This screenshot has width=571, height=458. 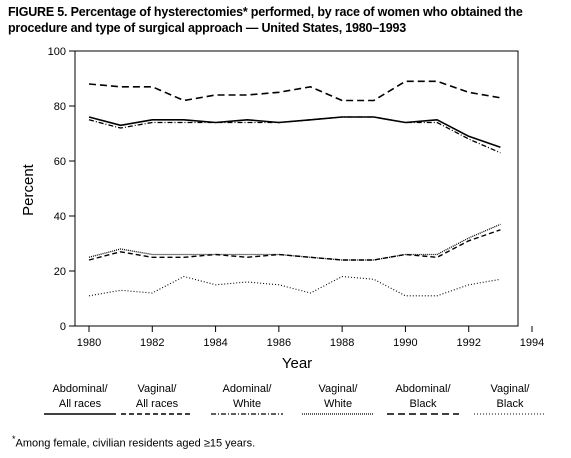 I want to click on y-tick-label: 40, so click(x=60, y=217).